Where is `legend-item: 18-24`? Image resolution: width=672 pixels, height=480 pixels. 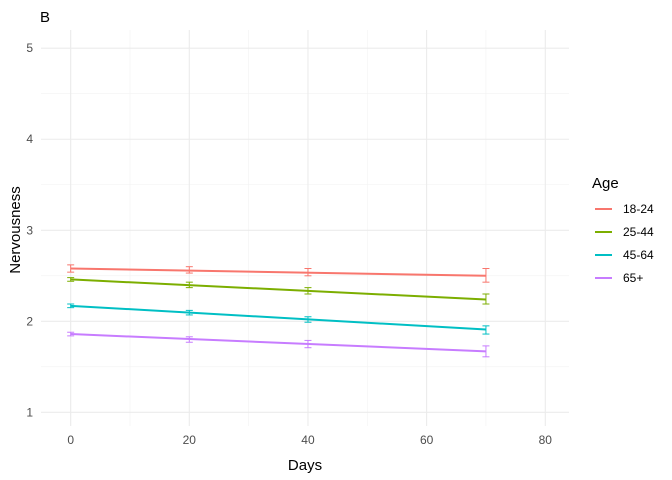
legend-item: 18-24 is located at coordinates (624, 209).